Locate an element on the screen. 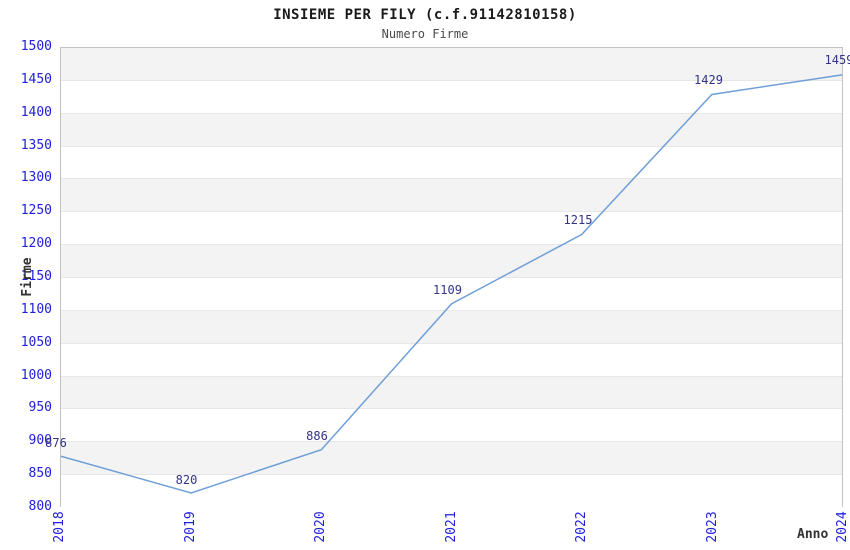 This screenshot has width=850, height=550. y-tick-label: 900 is located at coordinates (40, 441).